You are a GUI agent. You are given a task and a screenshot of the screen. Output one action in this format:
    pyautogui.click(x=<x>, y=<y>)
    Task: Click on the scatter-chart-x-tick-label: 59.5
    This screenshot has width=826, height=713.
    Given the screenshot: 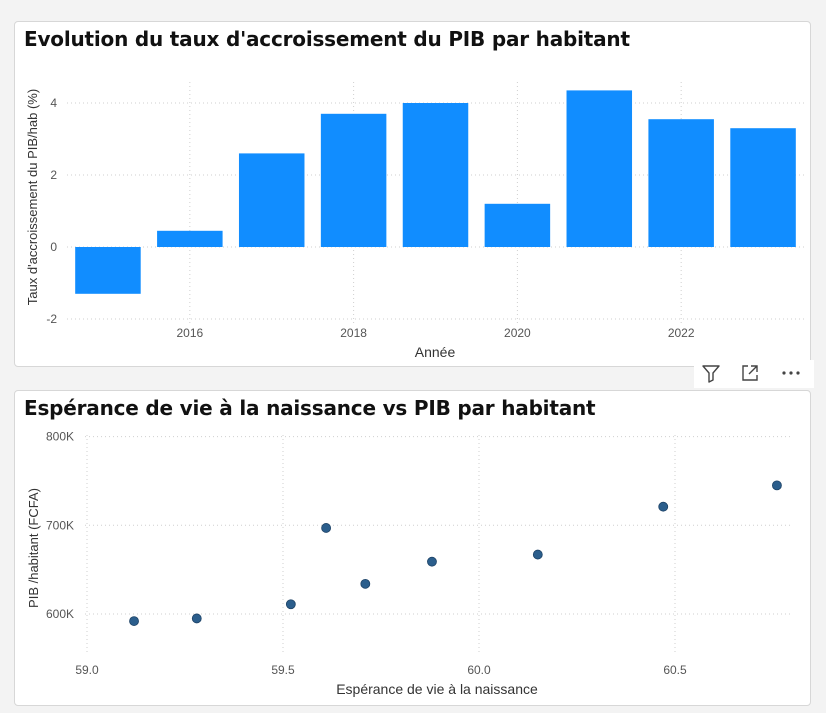 What is the action you would take?
    pyautogui.click(x=283, y=670)
    